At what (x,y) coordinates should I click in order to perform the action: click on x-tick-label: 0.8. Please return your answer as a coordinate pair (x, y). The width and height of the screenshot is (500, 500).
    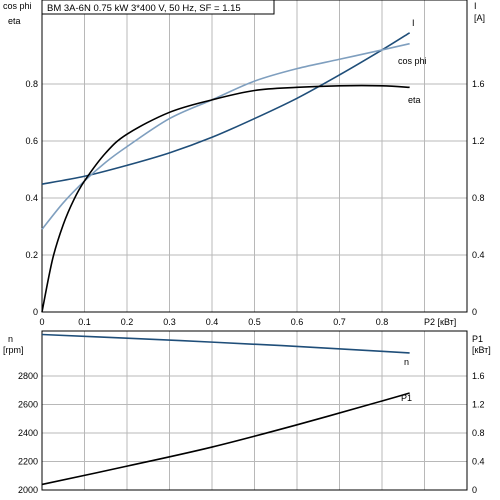
    Looking at the image, I should click on (382, 322).